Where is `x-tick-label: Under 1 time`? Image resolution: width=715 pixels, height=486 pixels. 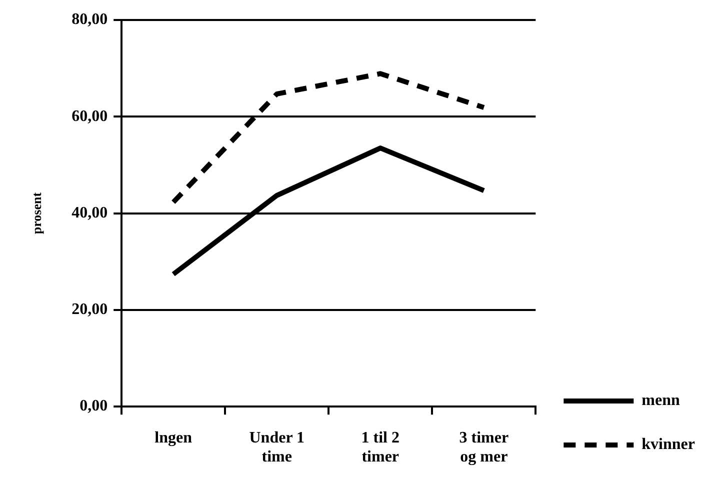
x-tick-label: Under 1 time is located at coordinates (277, 447).